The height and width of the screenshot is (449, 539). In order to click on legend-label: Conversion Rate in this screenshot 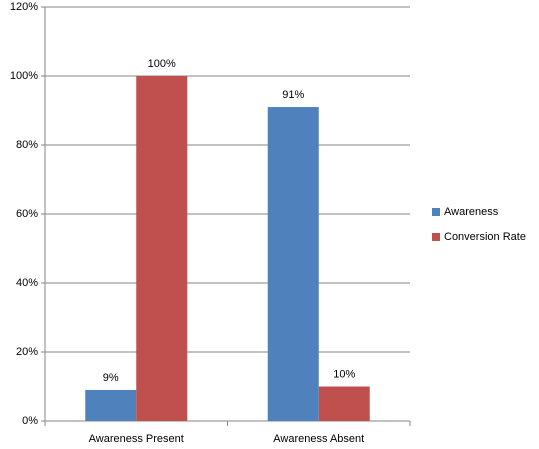, I will do `click(485, 237)`.